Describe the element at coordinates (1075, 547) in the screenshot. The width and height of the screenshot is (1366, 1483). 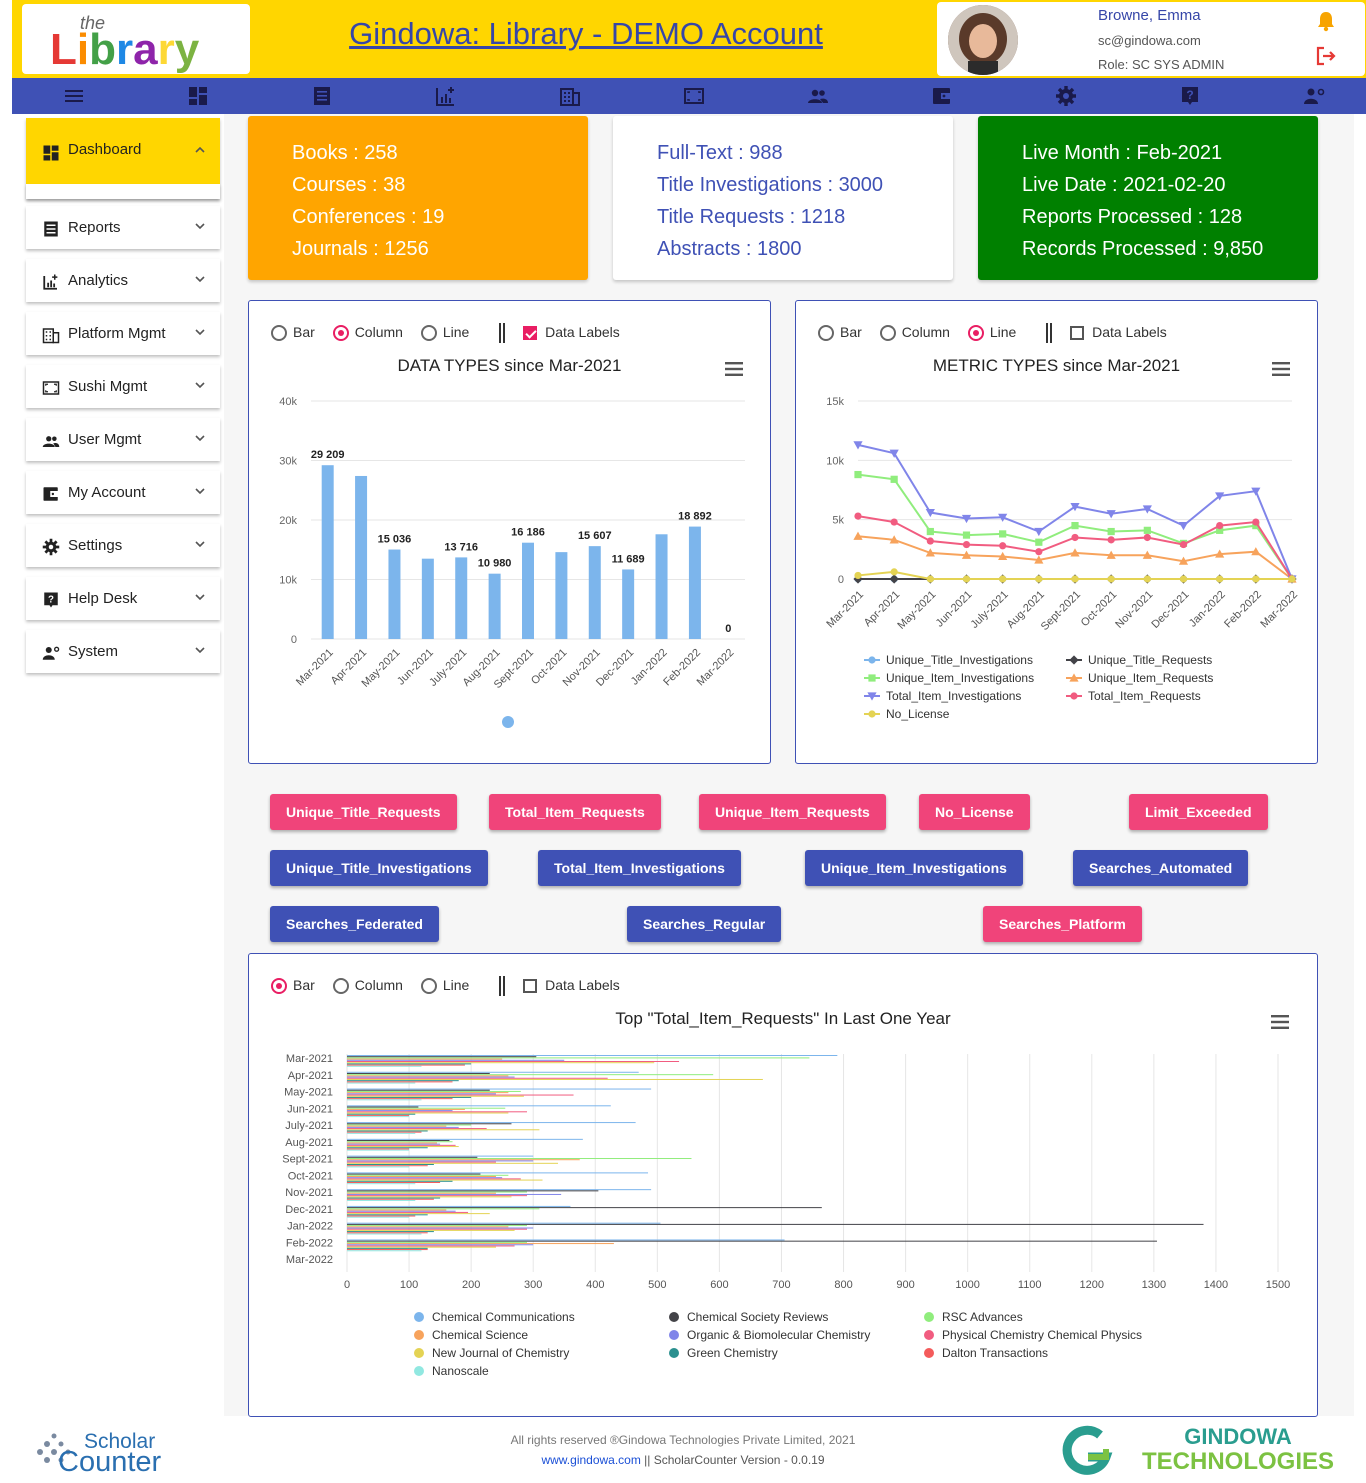
I see `series-line` at that location.